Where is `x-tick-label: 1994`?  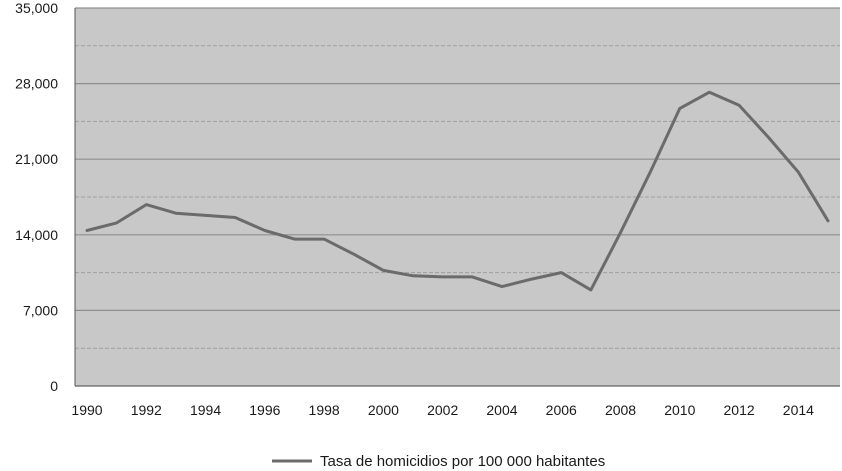
x-tick-label: 1994 is located at coordinates (205, 410).